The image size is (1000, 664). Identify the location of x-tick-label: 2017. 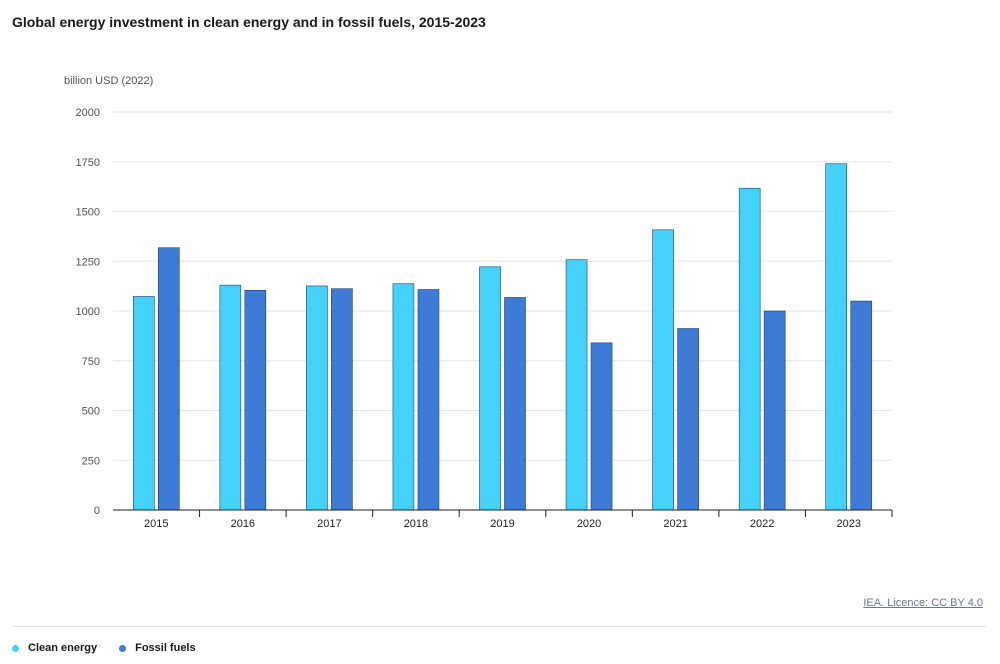
(329, 524).